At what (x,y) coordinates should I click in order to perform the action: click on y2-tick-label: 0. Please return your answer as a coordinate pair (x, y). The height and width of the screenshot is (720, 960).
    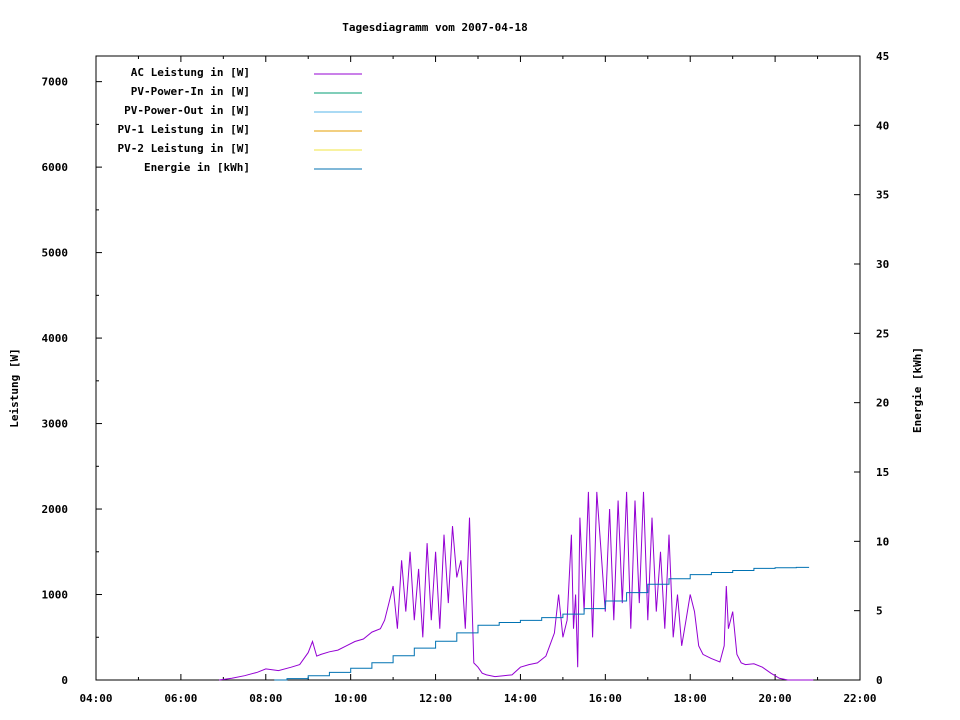
    Looking at the image, I should click on (879, 680).